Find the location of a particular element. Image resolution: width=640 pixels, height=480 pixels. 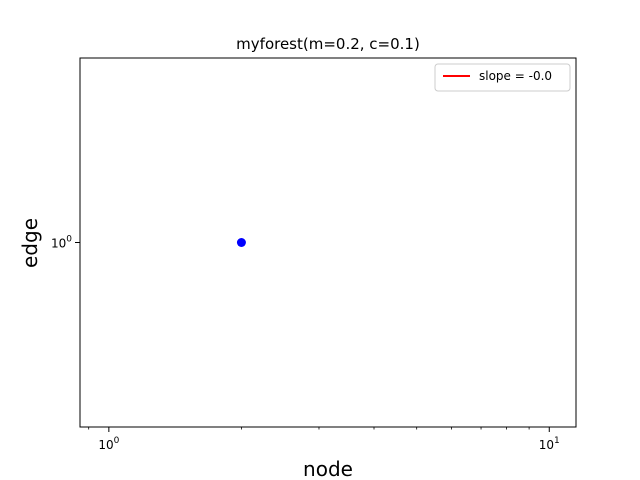

legend-box is located at coordinates (502, 77).